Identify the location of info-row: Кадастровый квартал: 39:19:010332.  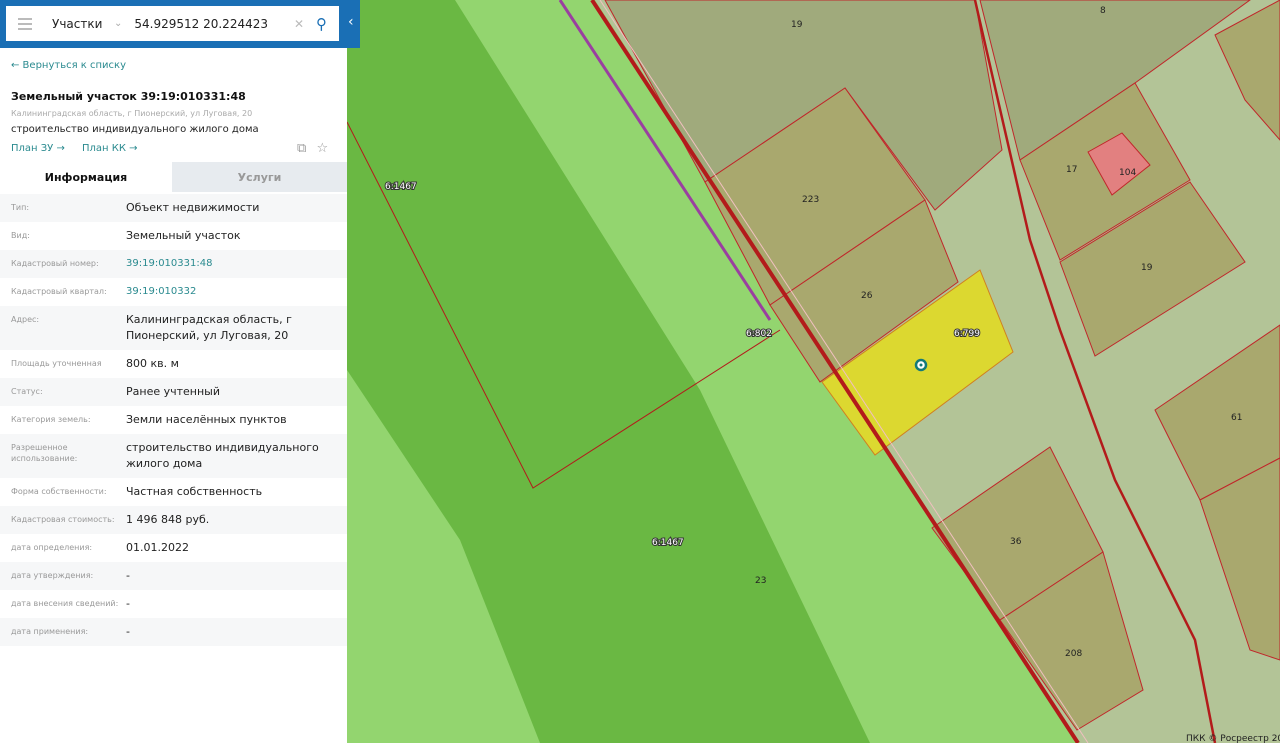
(173, 292).